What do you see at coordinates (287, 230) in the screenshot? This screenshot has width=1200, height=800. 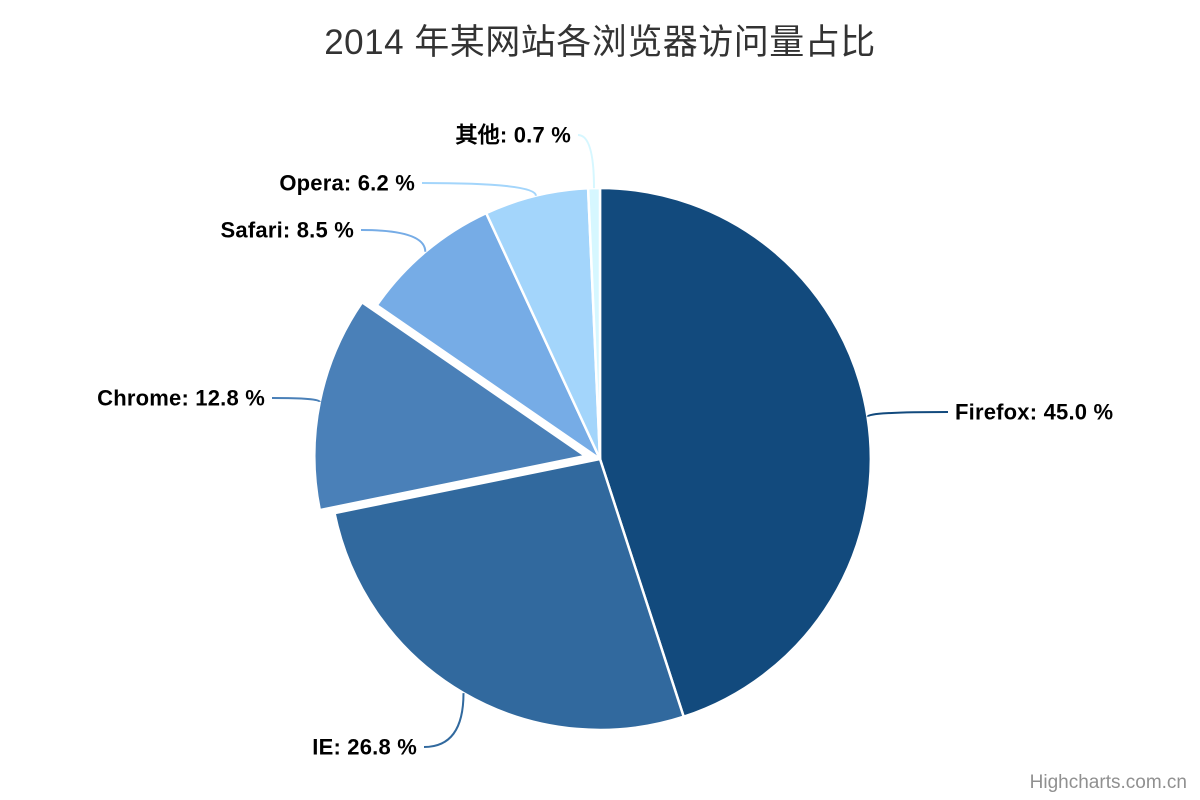 I see `pie-label-safari: Safari: 8.5 %` at bounding box center [287, 230].